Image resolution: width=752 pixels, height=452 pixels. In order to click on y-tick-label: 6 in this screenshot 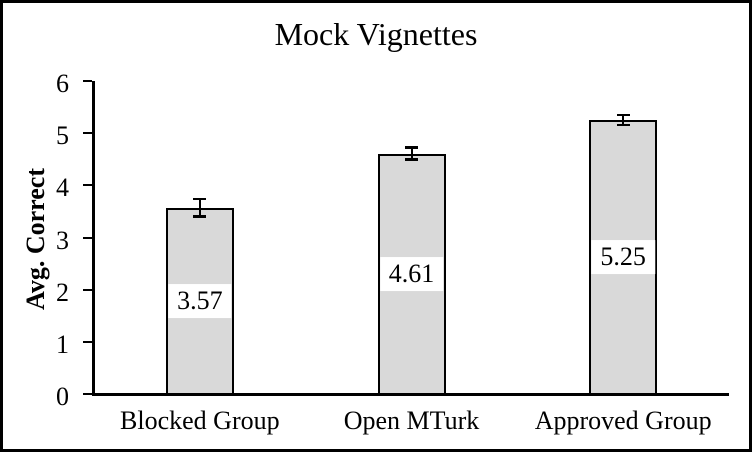, I will do `click(62, 83)`.